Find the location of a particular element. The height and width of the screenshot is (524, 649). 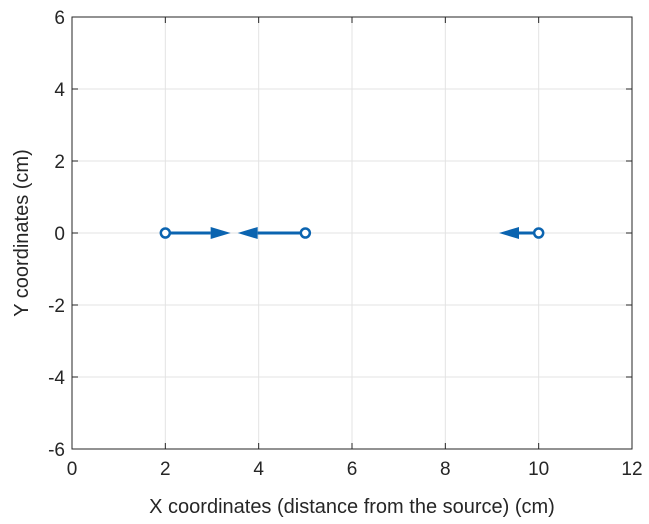

y-tick-label: 6 is located at coordinates (59, 18).